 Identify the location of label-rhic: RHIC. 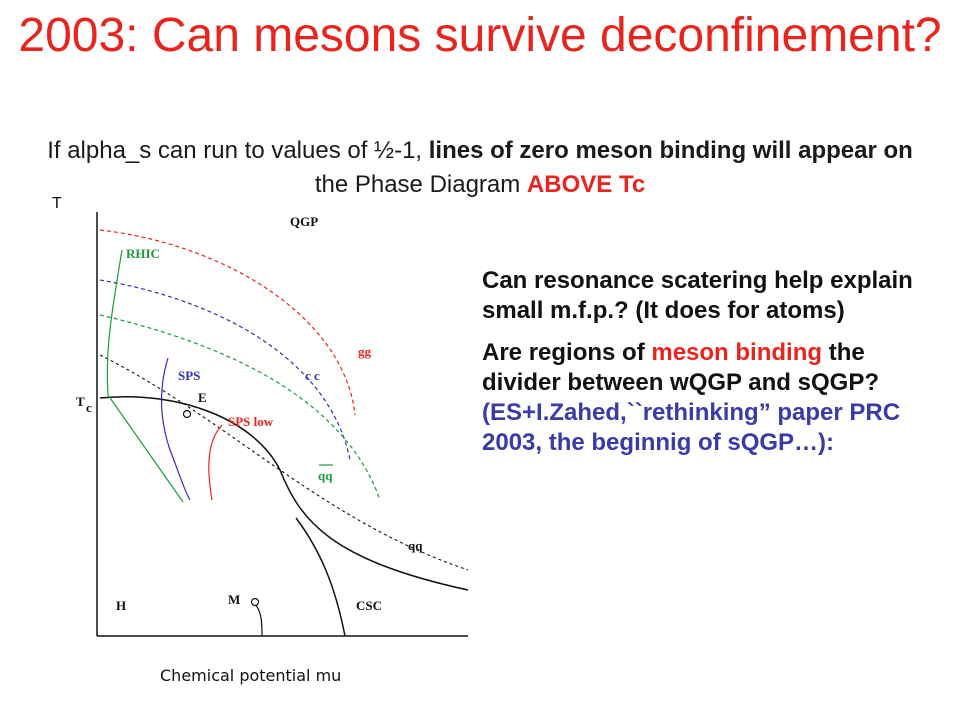
(143, 253).